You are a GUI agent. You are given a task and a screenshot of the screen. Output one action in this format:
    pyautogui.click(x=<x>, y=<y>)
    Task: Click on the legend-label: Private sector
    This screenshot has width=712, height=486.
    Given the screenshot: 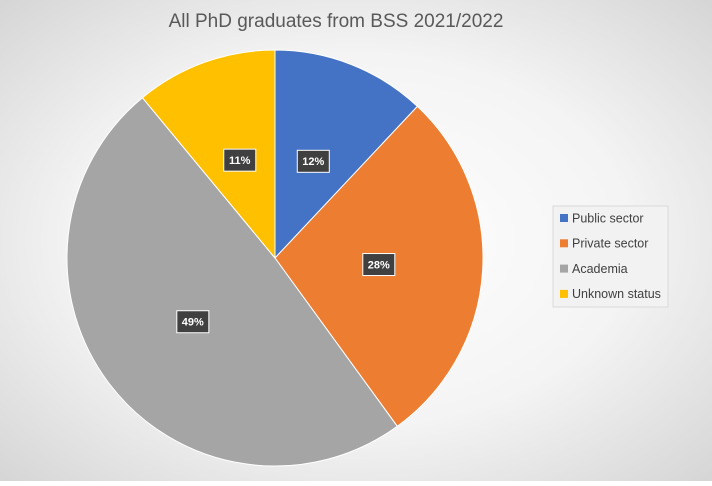 What is the action you would take?
    pyautogui.click(x=610, y=244)
    